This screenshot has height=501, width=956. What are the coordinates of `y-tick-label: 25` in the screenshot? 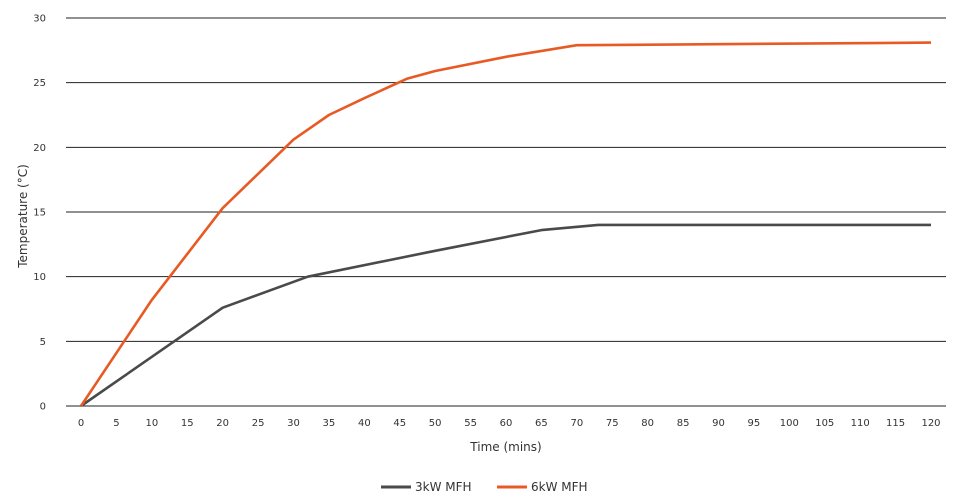 It's located at (39, 83).